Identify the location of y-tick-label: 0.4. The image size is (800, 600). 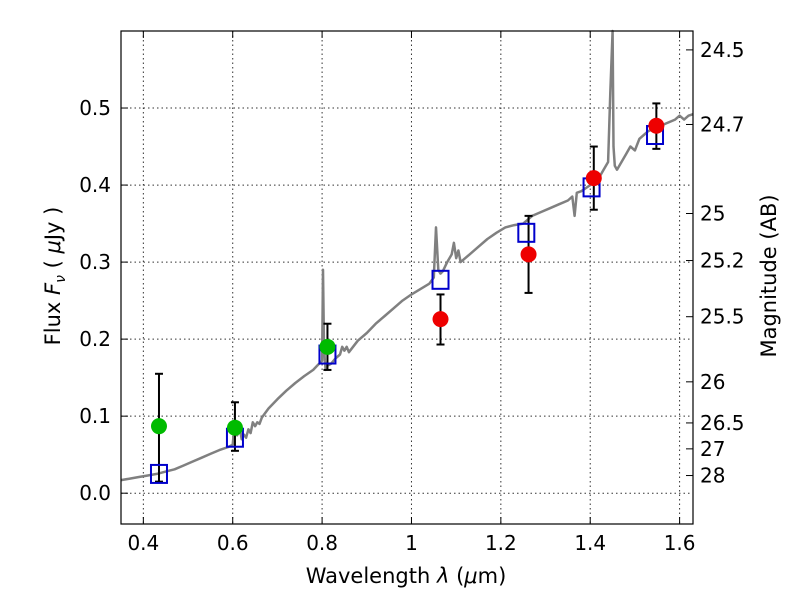
(95, 185).